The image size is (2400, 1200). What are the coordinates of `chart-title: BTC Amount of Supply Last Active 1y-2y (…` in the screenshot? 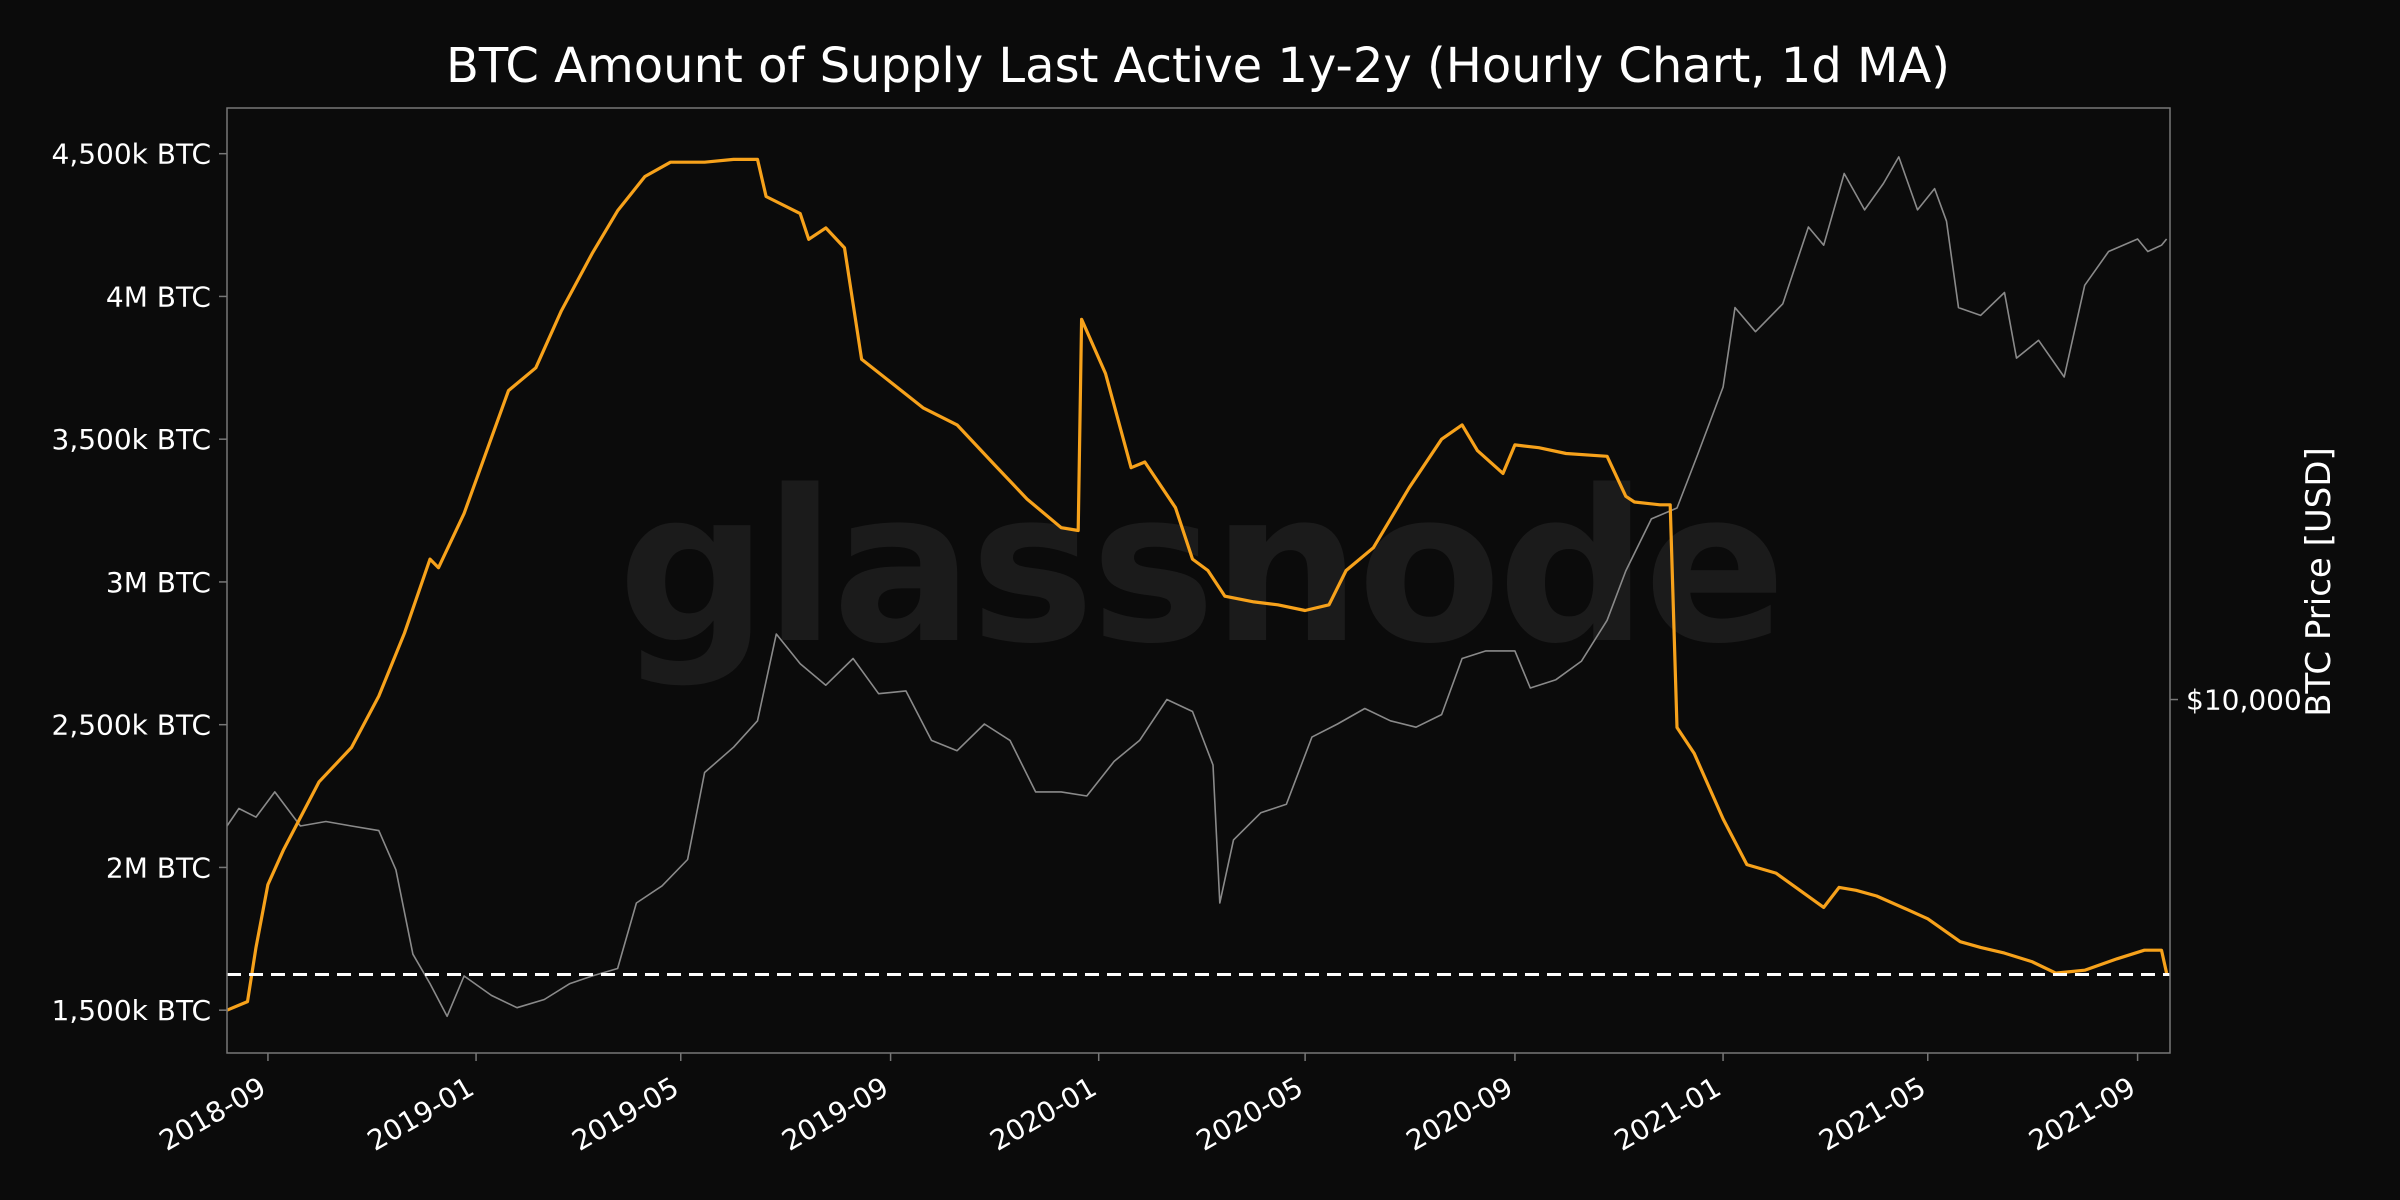 It's located at (1198, 66).